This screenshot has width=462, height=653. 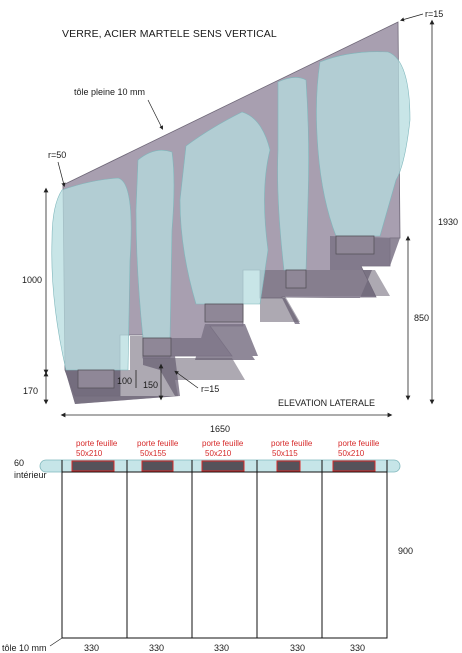 I want to click on dim-1000: 1000, so click(x=32, y=280).